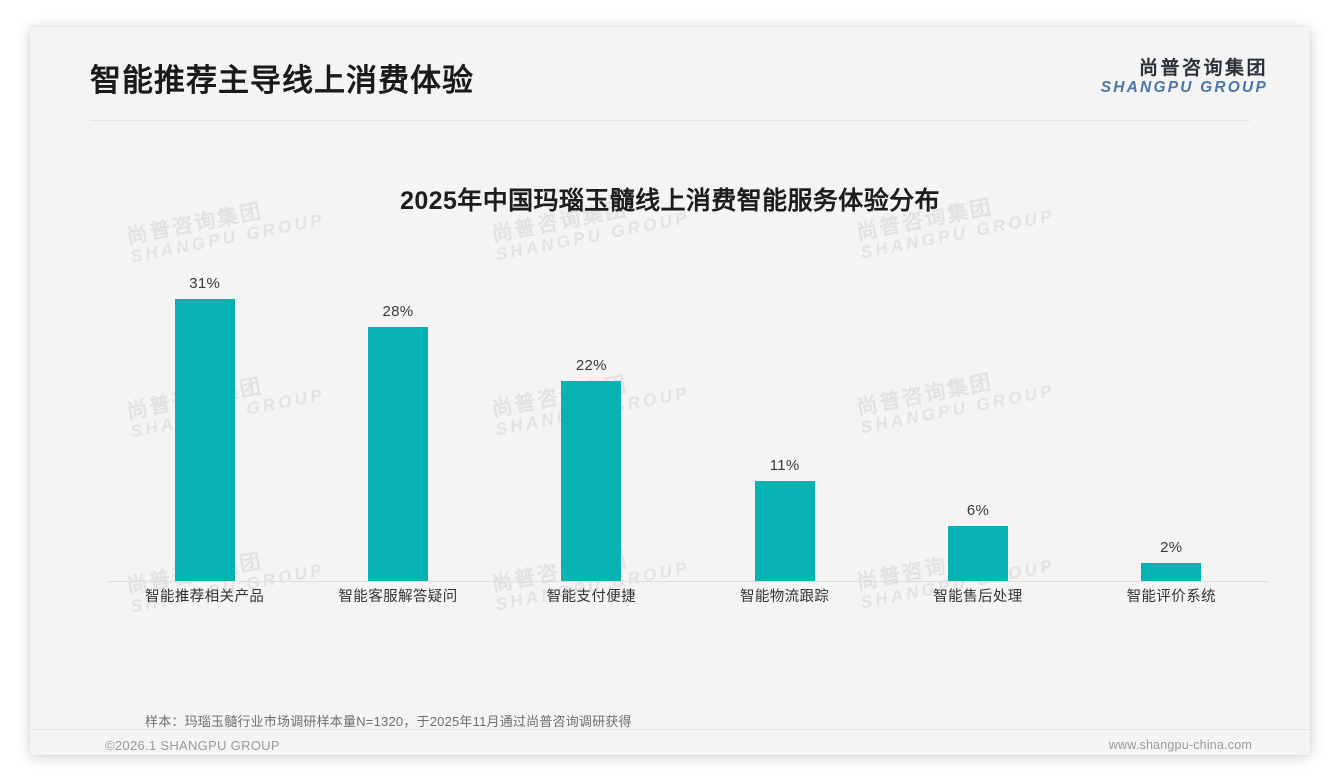 The height and width of the screenshot is (780, 1340). Describe the element at coordinates (670, 73) in the screenshot. I see `slide-header: 智能推荐主导线上消费体验 尚普咨询集团 SHANGPU GROUP` at that location.